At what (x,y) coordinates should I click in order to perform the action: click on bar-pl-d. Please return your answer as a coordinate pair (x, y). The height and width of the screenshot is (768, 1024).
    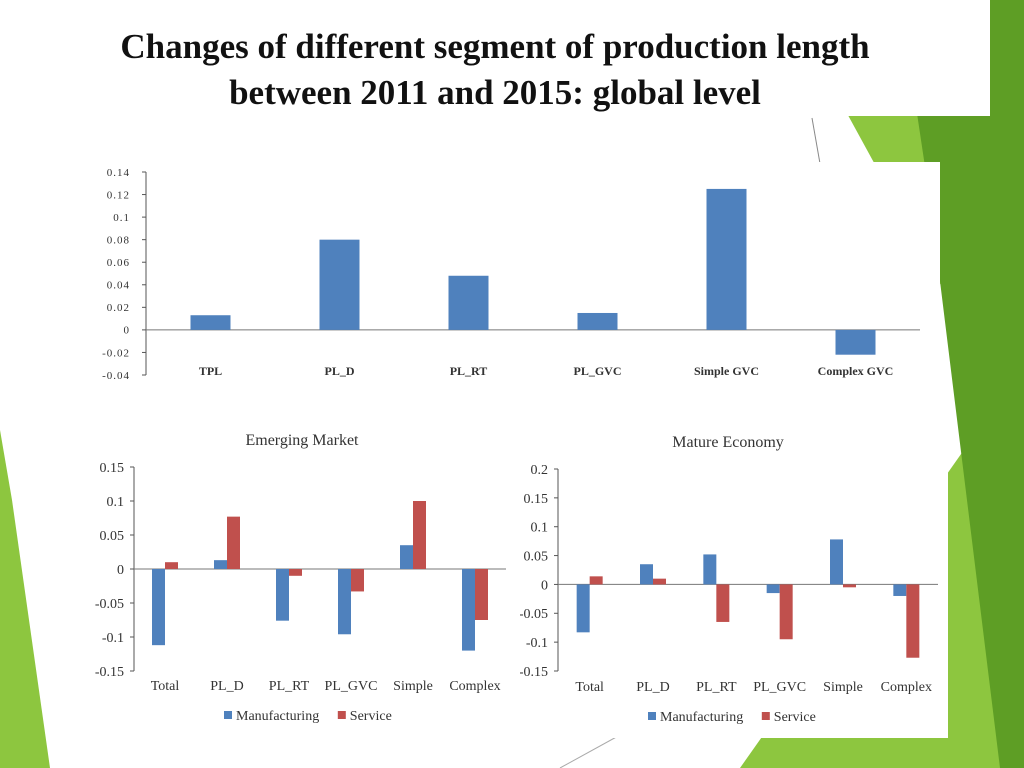
    Looking at the image, I should click on (339, 284).